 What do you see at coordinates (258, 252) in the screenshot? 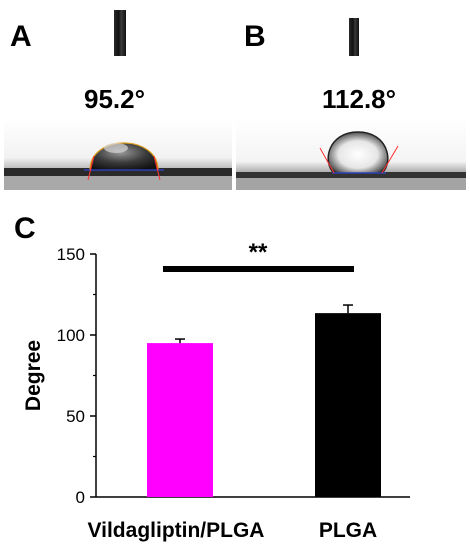
I see `significance-label: **` at bounding box center [258, 252].